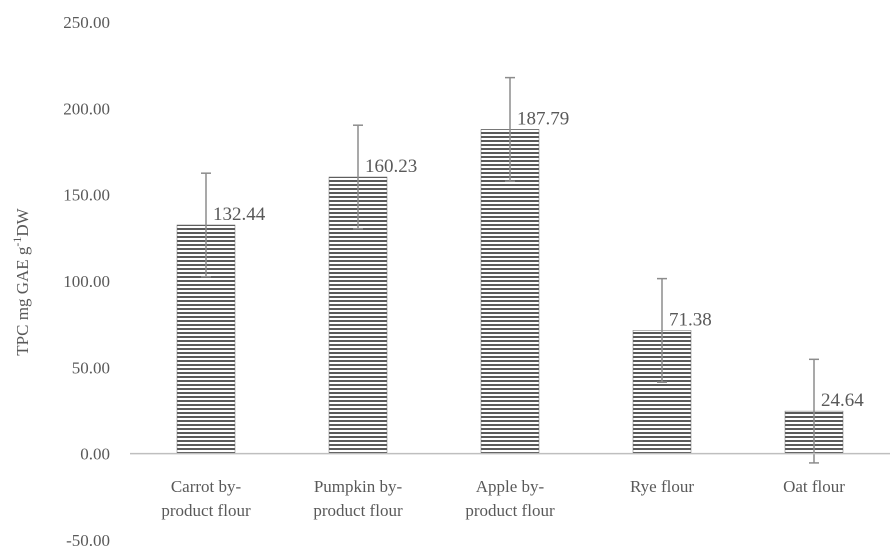  I want to click on x-tick-label: Pumpkin by-product flour, so click(358, 498).